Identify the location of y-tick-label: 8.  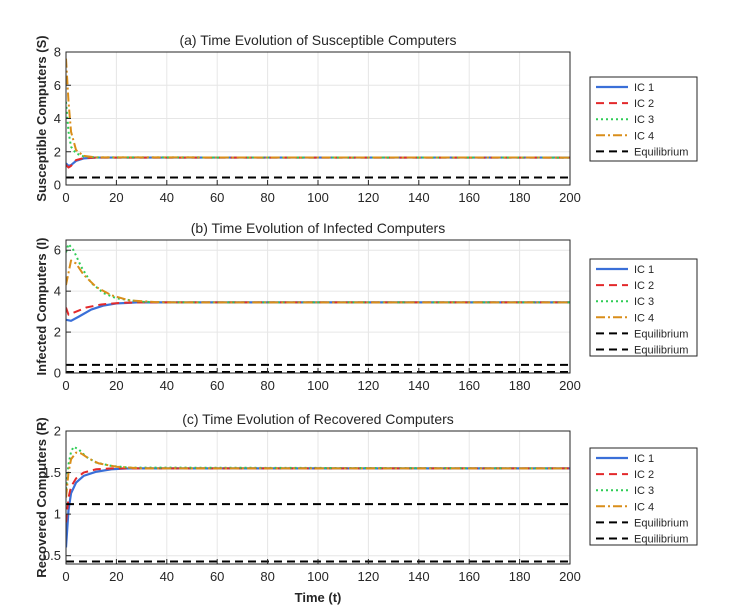
(57, 52).